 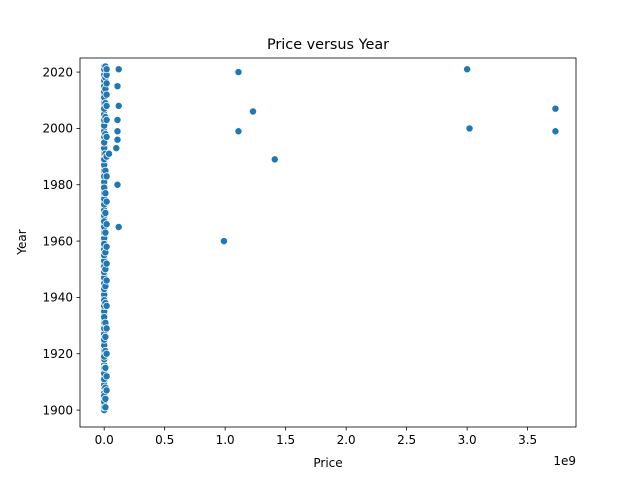 I want to click on x-tick-label: 1.0, so click(x=225, y=440).